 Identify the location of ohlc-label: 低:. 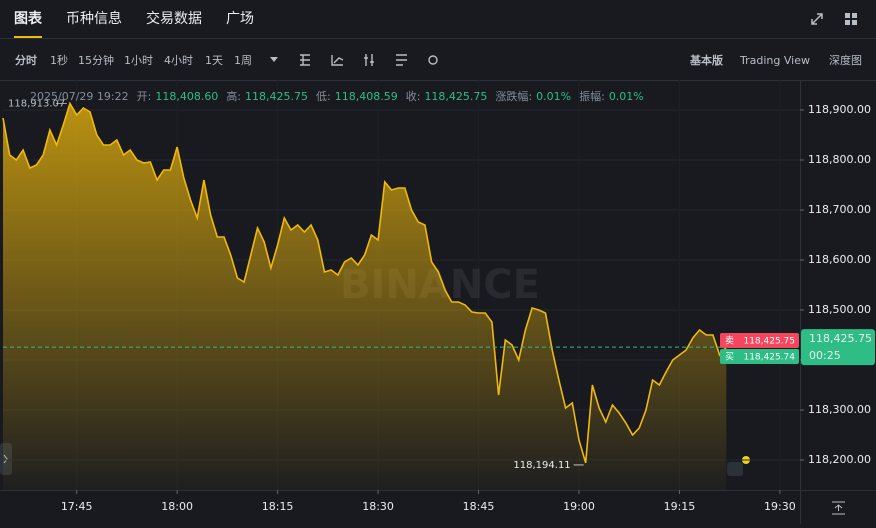
(323, 96).